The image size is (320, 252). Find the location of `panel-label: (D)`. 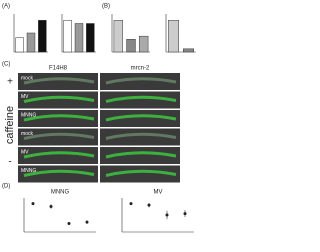

panel-label: (D) is located at coordinates (6, 187).